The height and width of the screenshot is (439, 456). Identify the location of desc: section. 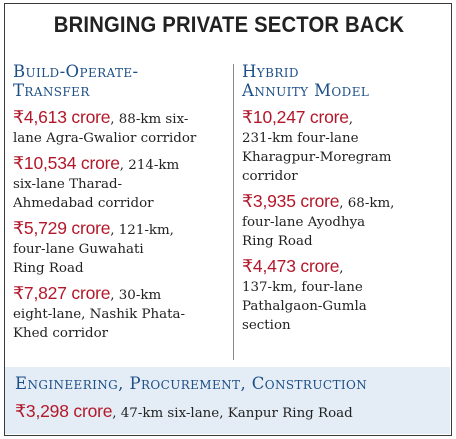
(266, 325).